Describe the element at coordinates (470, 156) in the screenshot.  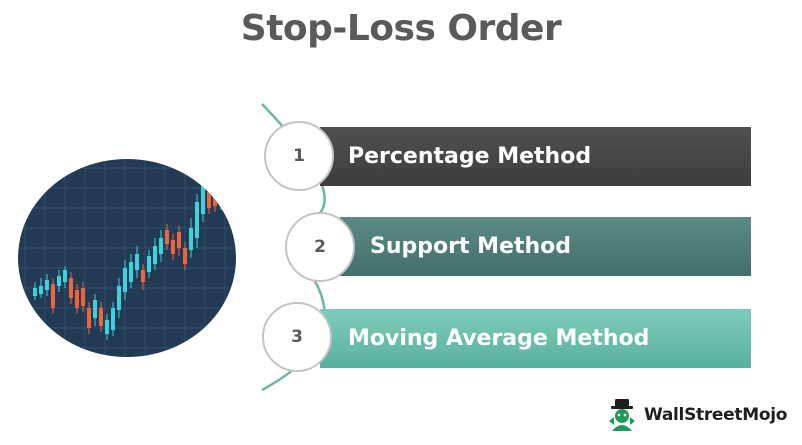
I see `method-label: Percentage Method` at that location.